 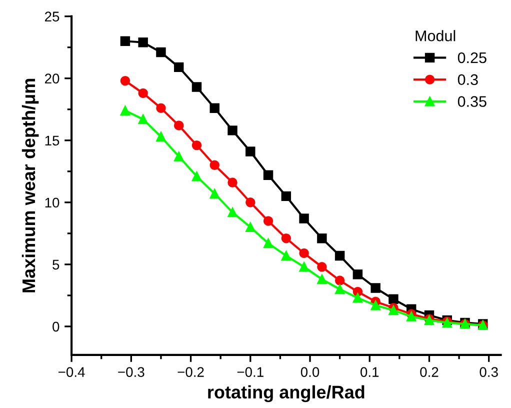 I want to click on y-tick-label: 20, so click(x=52, y=79).